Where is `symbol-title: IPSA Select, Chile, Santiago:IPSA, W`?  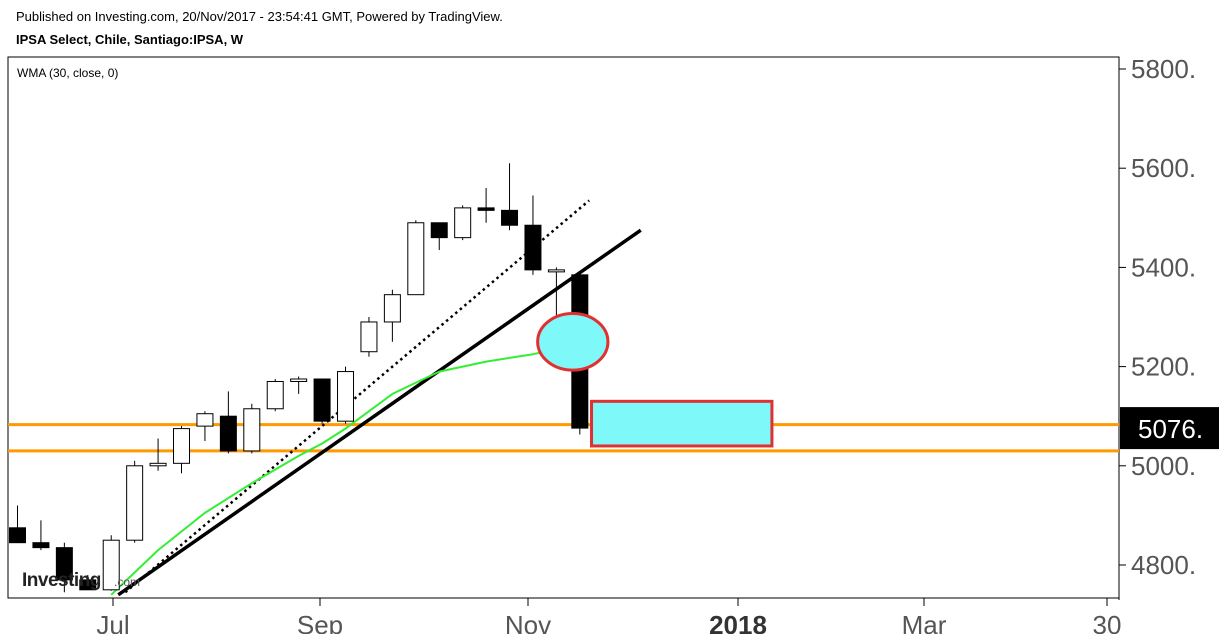 symbol-title: IPSA Select, Chile, Santiago:IPSA, W is located at coordinates (130, 39).